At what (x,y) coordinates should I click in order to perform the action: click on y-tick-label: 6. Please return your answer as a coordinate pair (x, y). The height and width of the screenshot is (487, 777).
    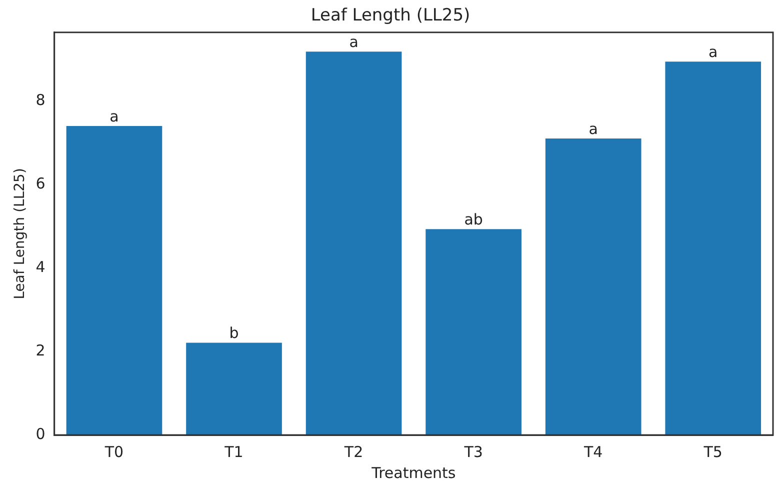
    Looking at the image, I should click on (41, 183).